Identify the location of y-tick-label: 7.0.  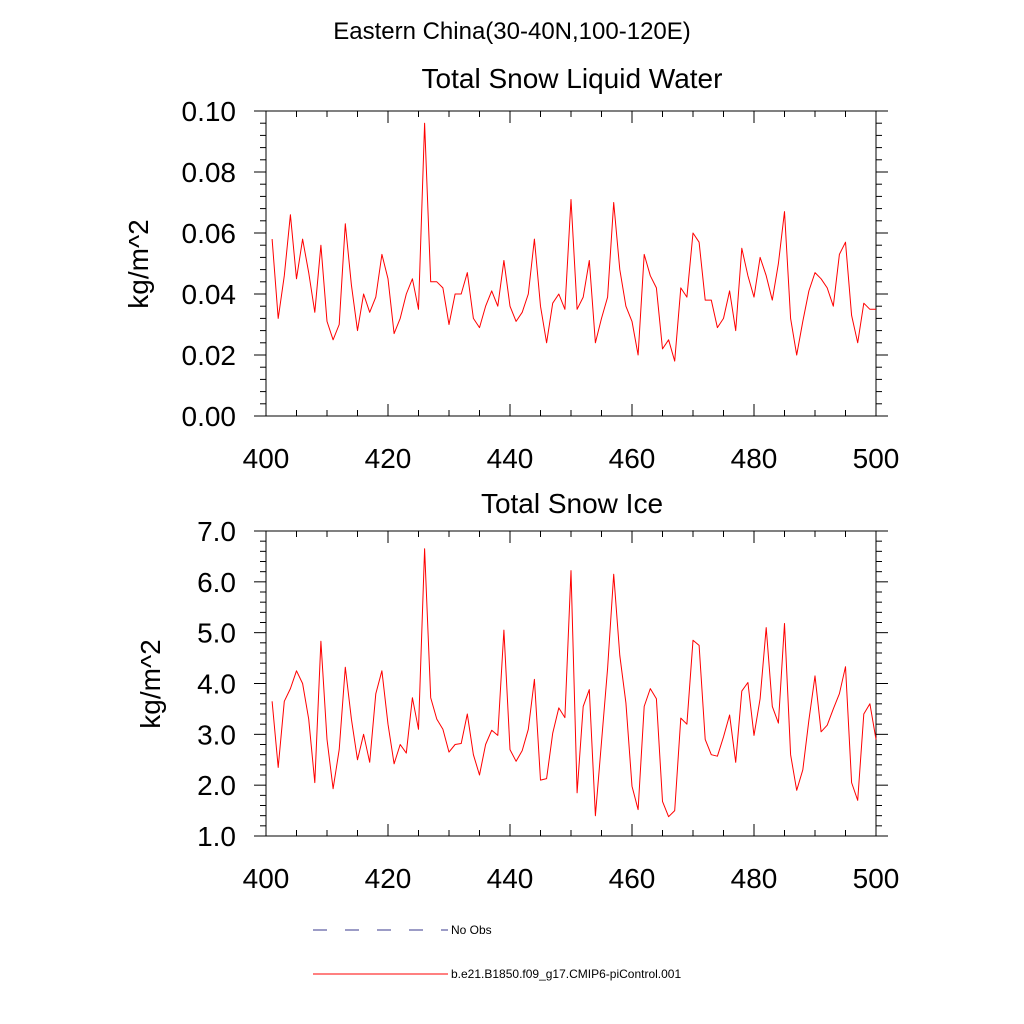
(216, 531).